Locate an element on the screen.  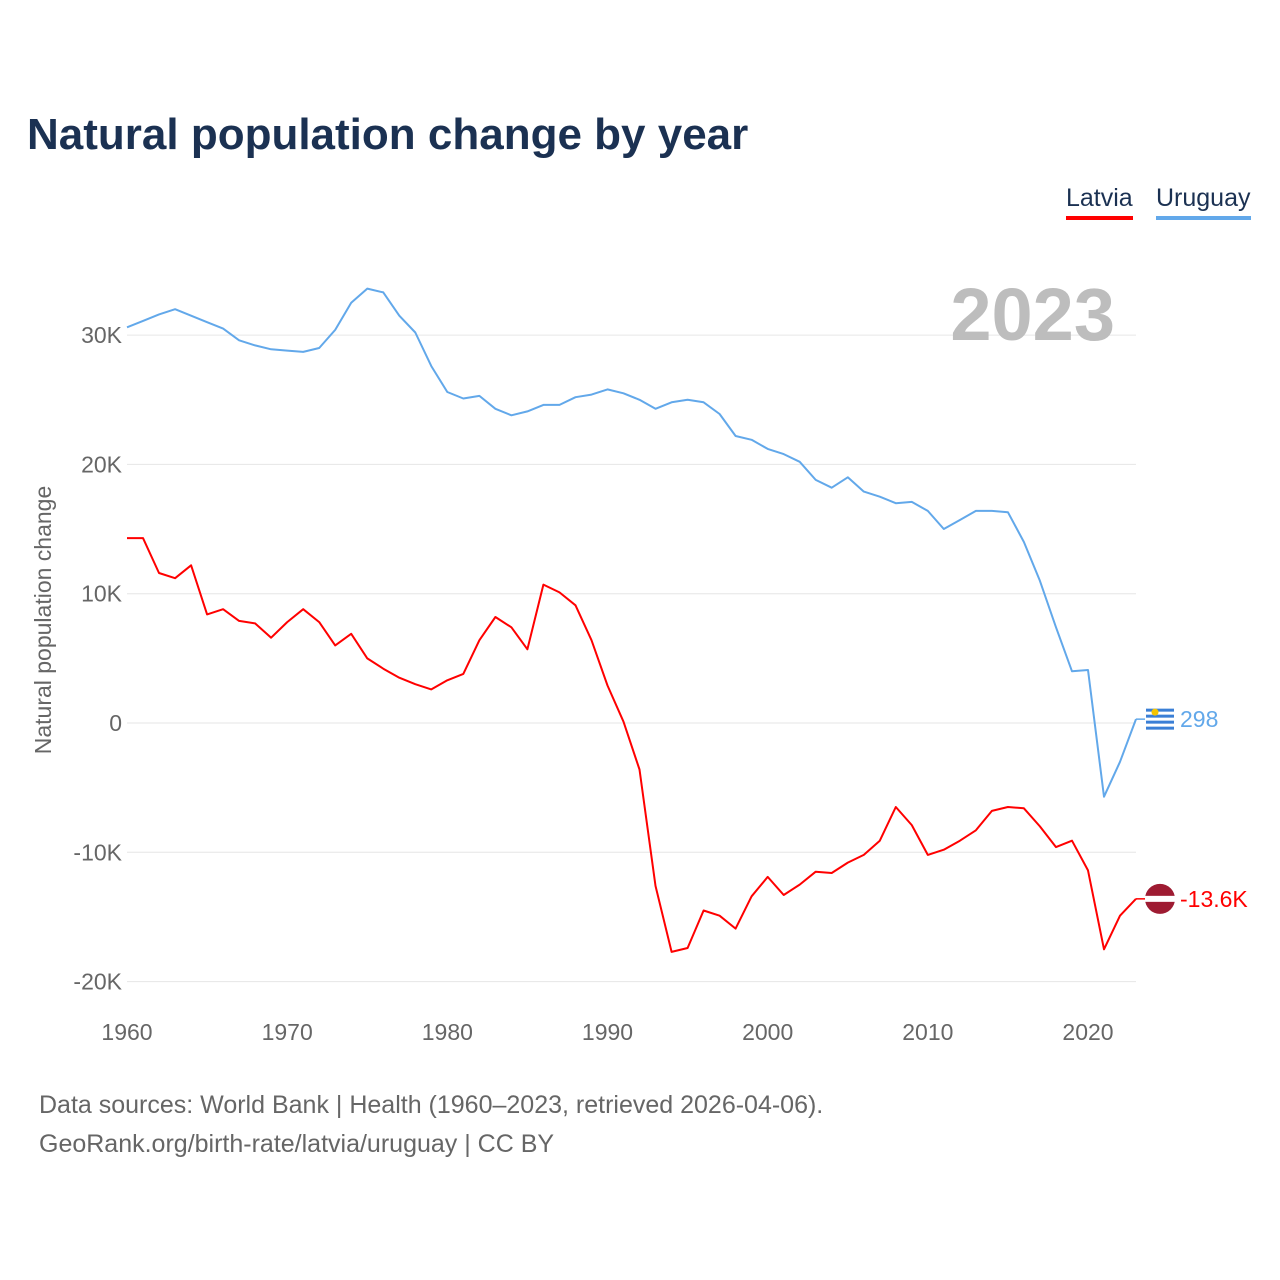
legend-uruguay: Uruguay is located at coordinates (1203, 202).